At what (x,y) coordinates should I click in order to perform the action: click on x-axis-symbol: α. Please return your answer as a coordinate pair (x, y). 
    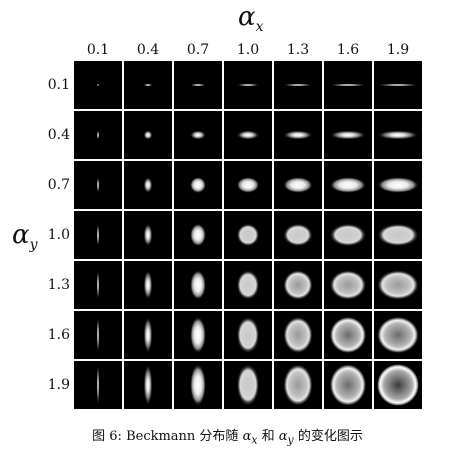
    Looking at the image, I should click on (247, 17).